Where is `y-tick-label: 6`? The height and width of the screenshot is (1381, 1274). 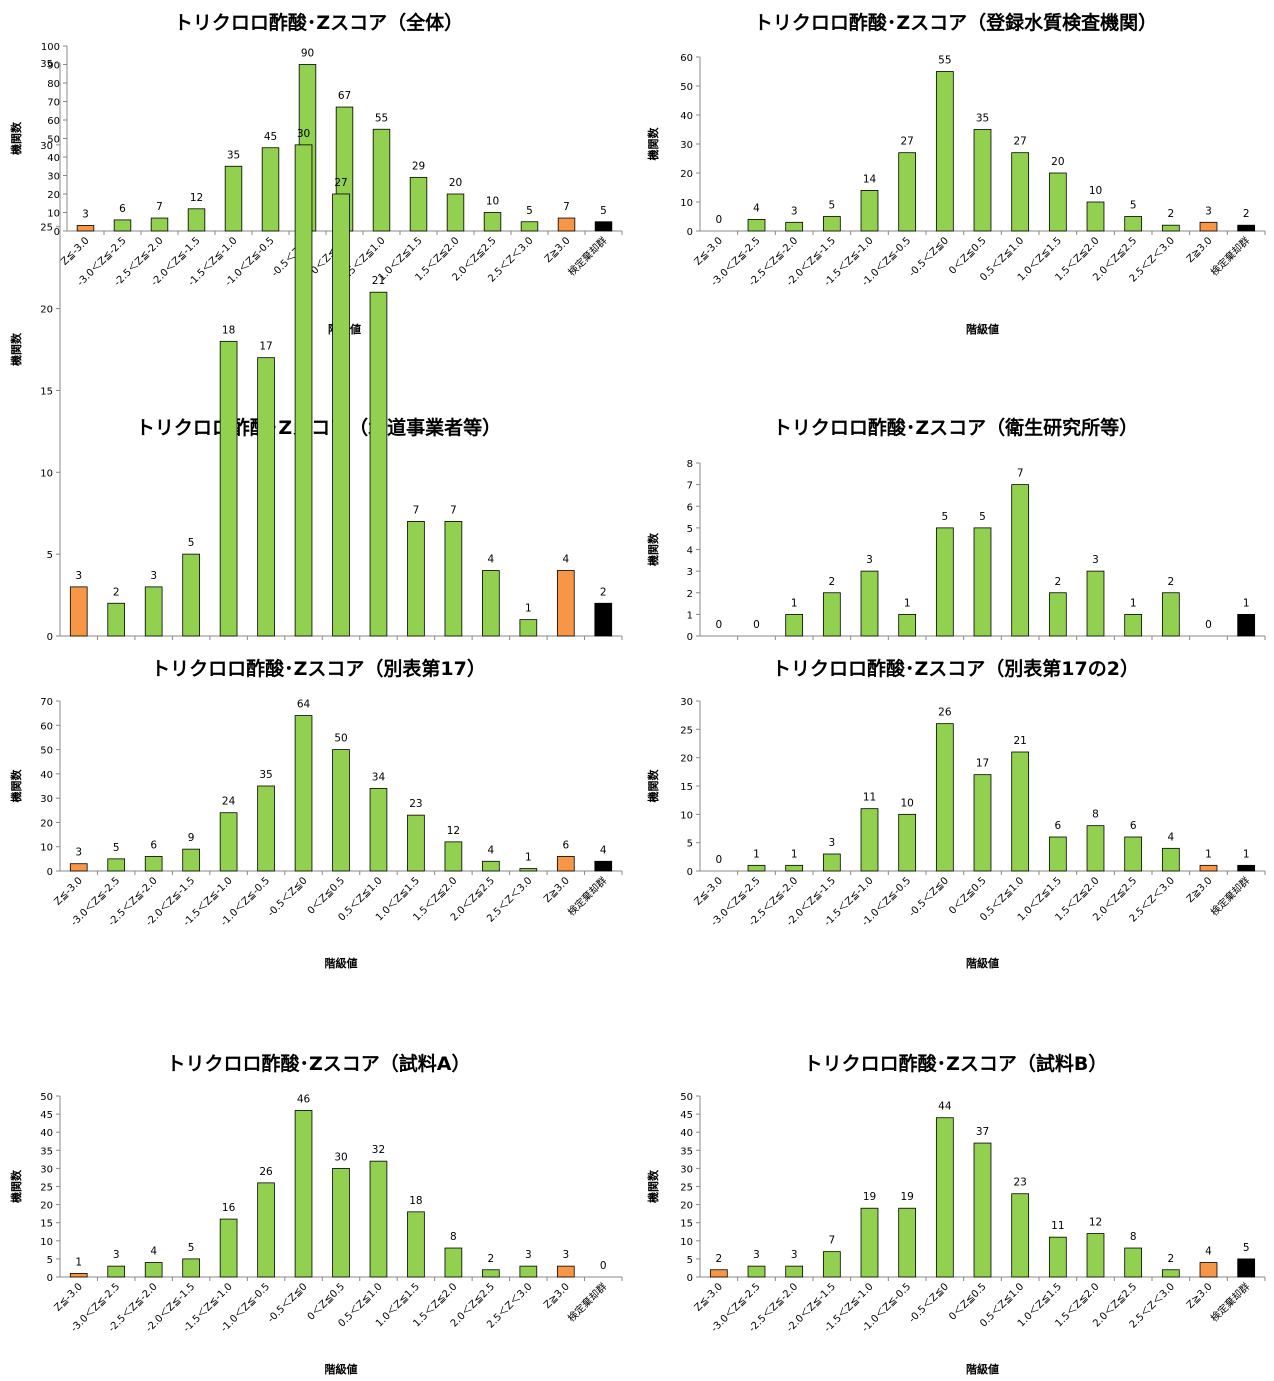
y-tick-label: 6 is located at coordinates (690, 507).